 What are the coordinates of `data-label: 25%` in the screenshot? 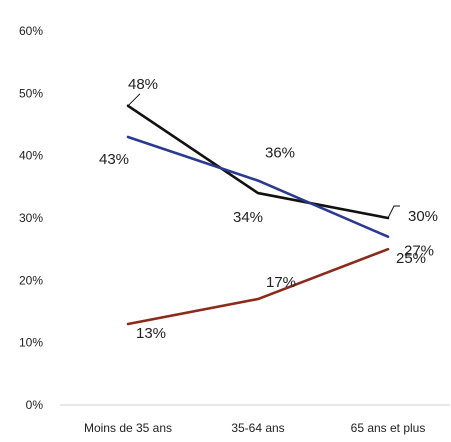 It's located at (411, 258).